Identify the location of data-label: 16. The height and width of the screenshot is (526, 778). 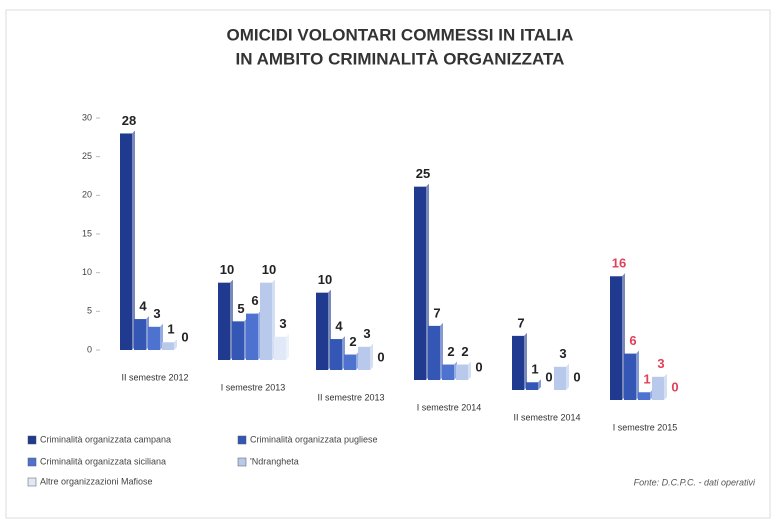
(619, 263).